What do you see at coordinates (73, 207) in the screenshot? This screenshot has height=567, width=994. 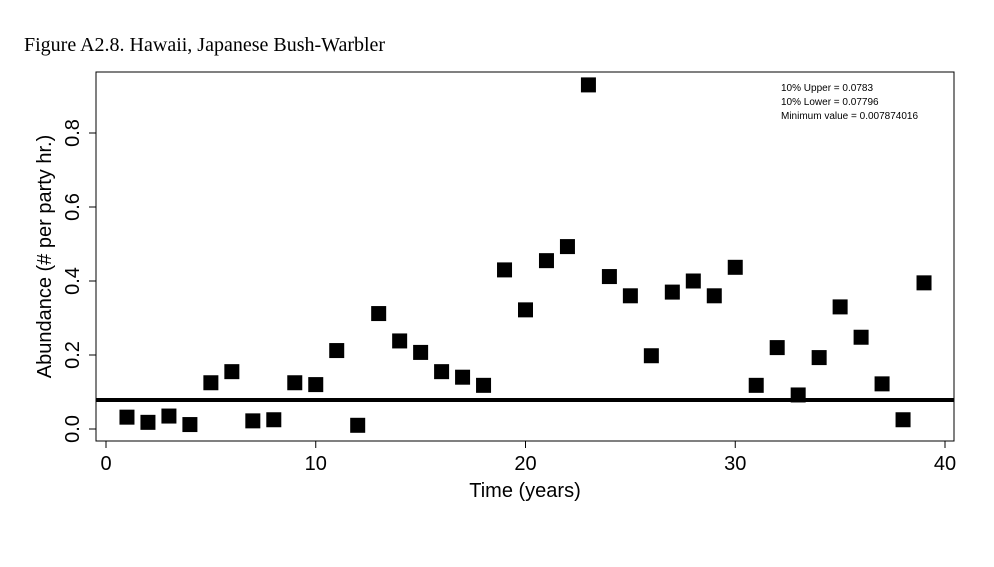 I see `y-tick-label: 0.6` at bounding box center [73, 207].